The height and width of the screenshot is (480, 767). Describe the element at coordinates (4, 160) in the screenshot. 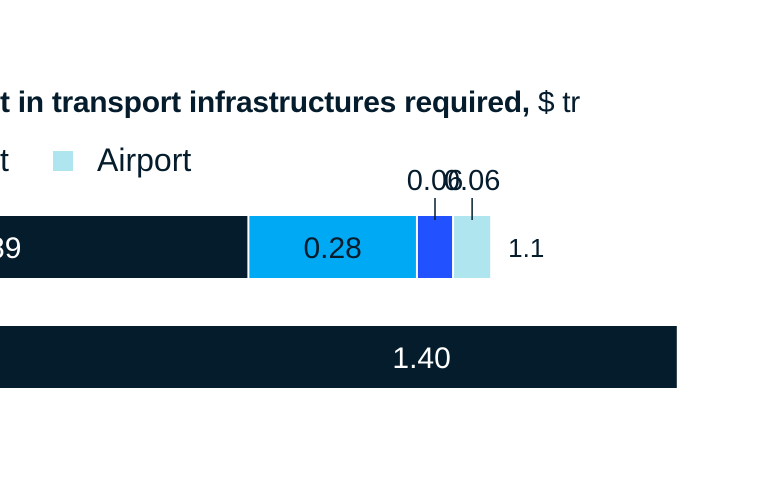

I see `legend-label-cut: t` at that location.